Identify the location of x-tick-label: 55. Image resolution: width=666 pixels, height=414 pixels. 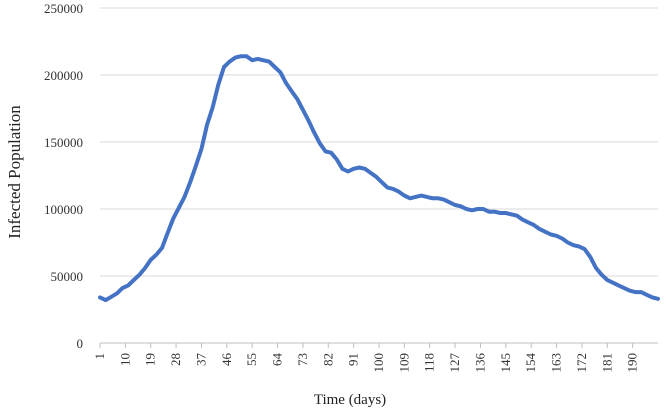
(251, 359).